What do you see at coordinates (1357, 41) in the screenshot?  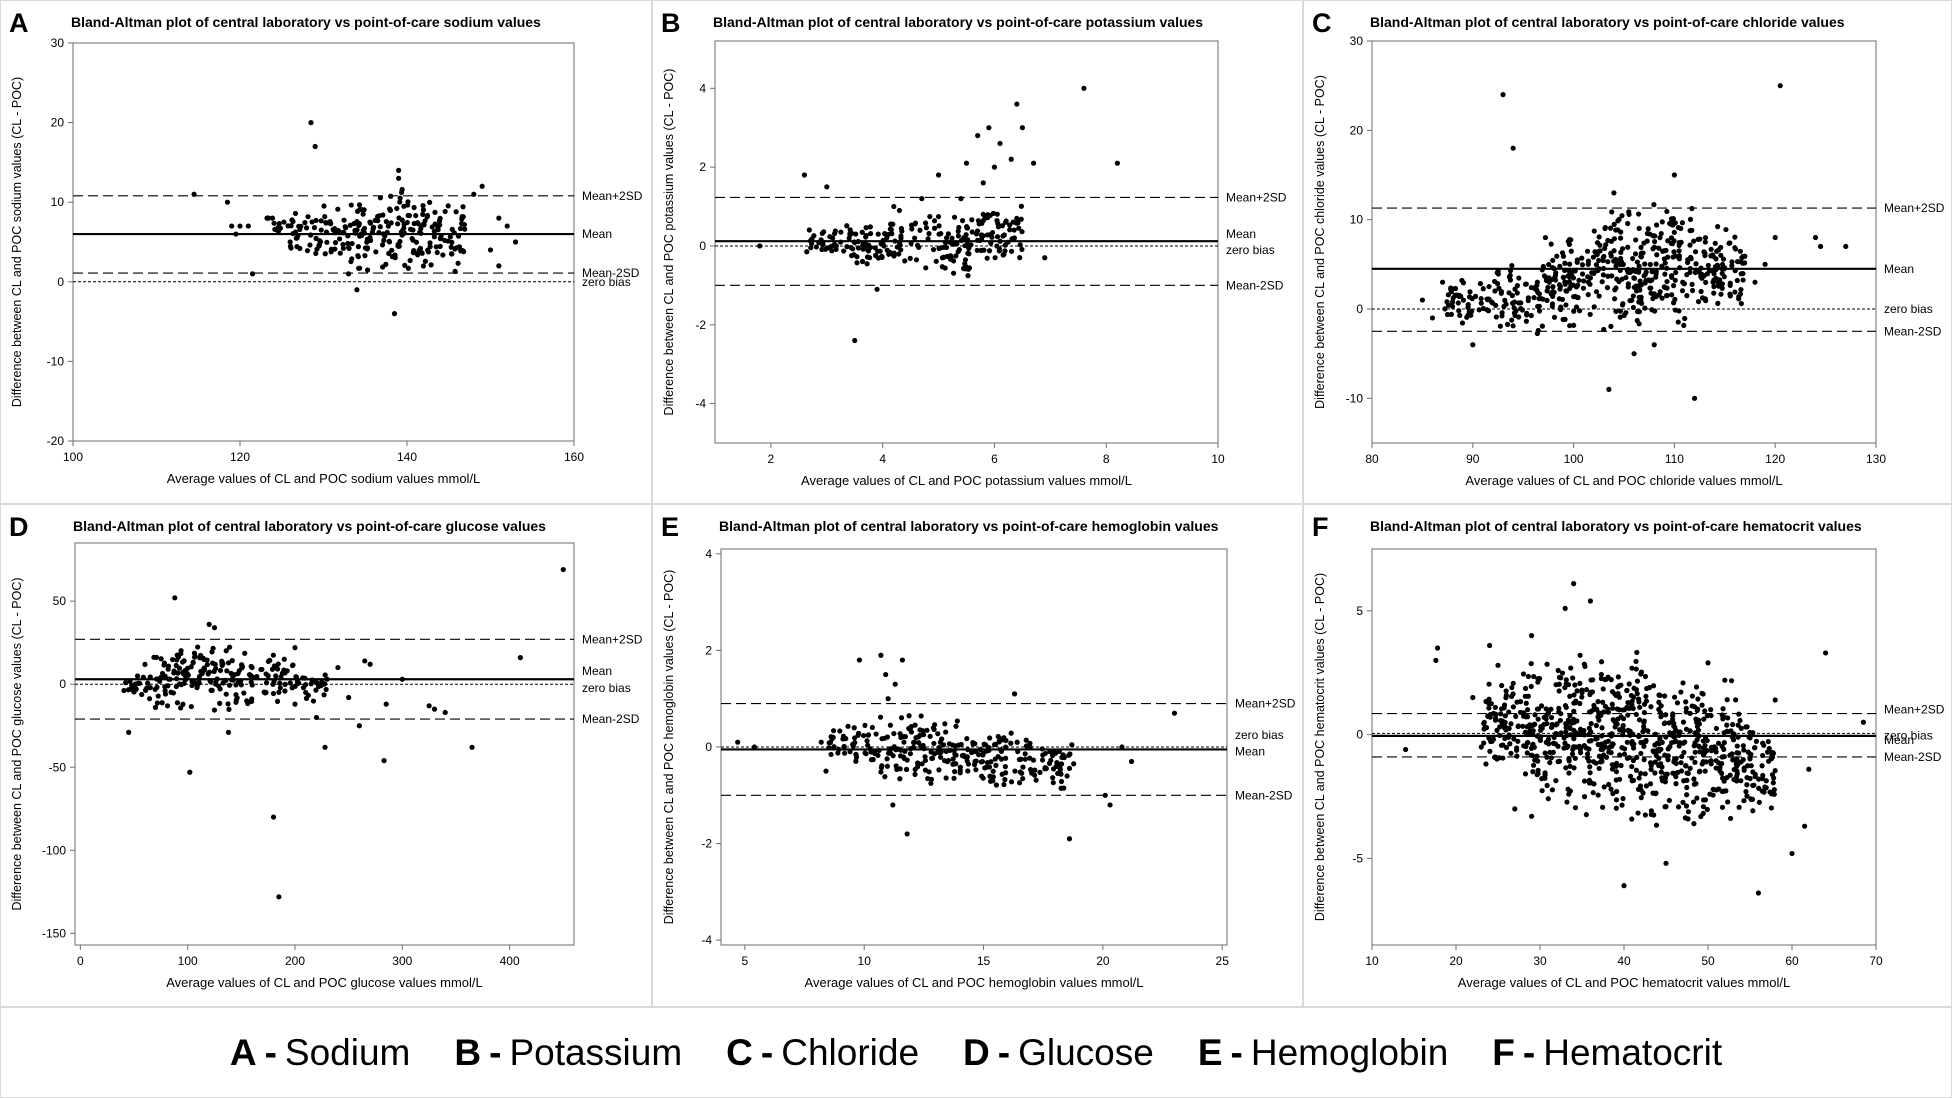 I see `y-tick-label: 30` at bounding box center [1357, 41].